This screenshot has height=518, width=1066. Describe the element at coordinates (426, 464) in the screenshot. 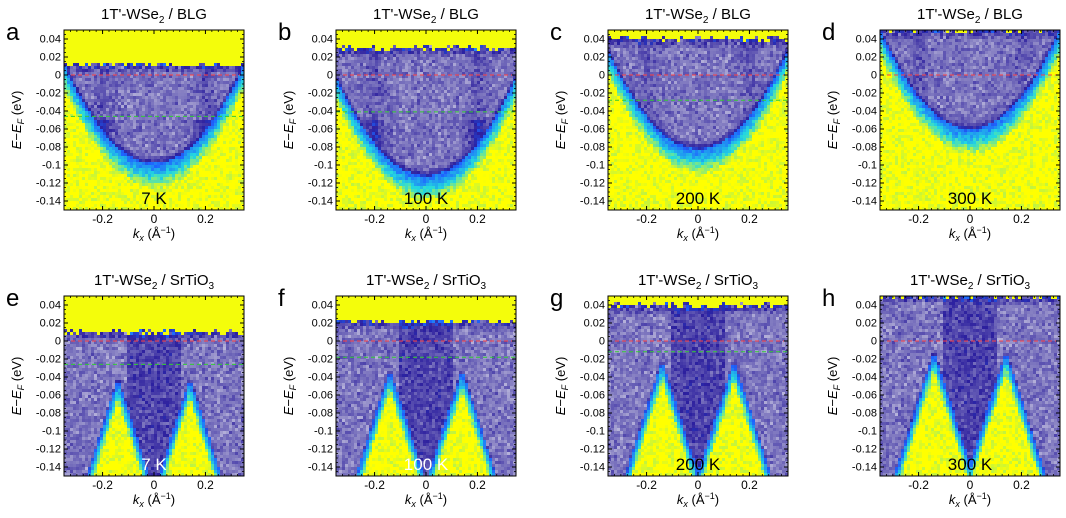

I see `temperature-label: 100 K` at that location.